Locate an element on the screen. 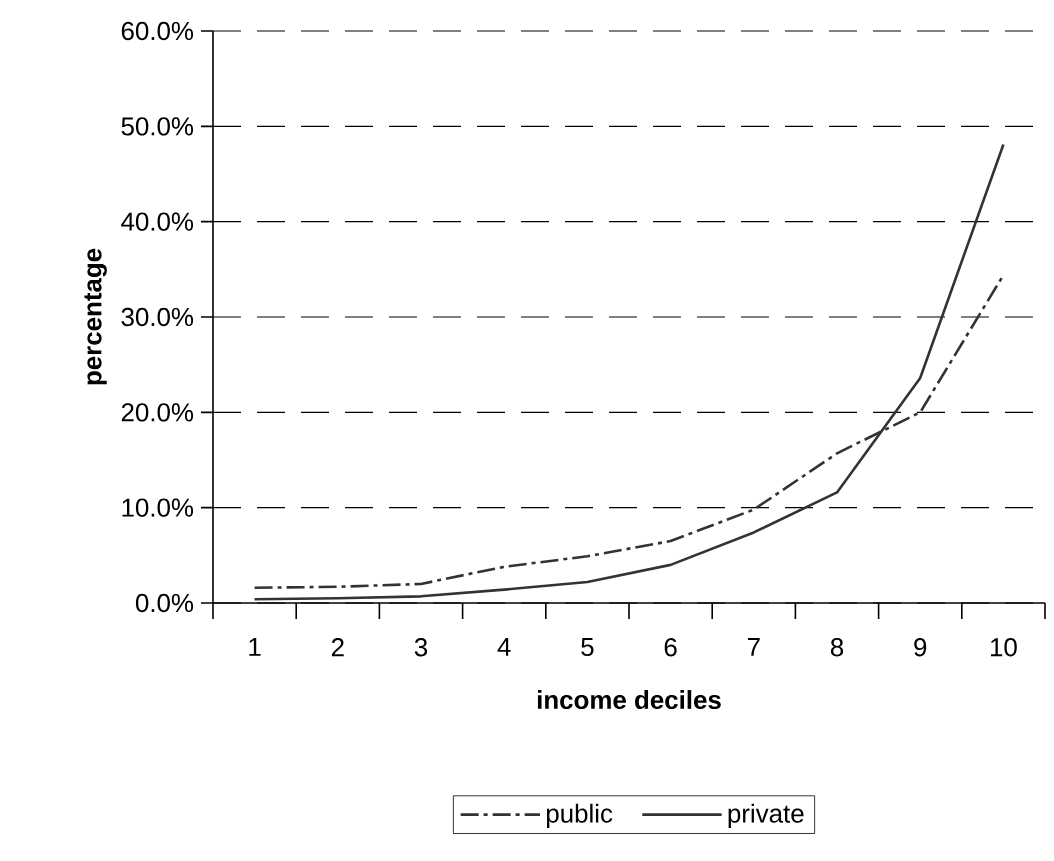  y-tick-label: 60.0% is located at coordinates (157, 31).